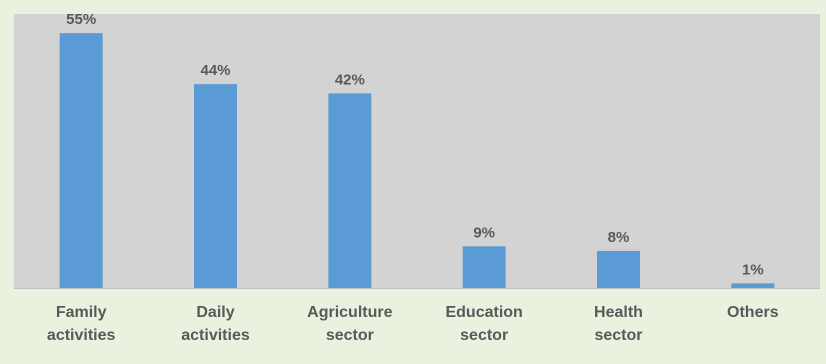 The height and width of the screenshot is (364, 826). I want to click on bar-value-label: 42%, so click(350, 79).